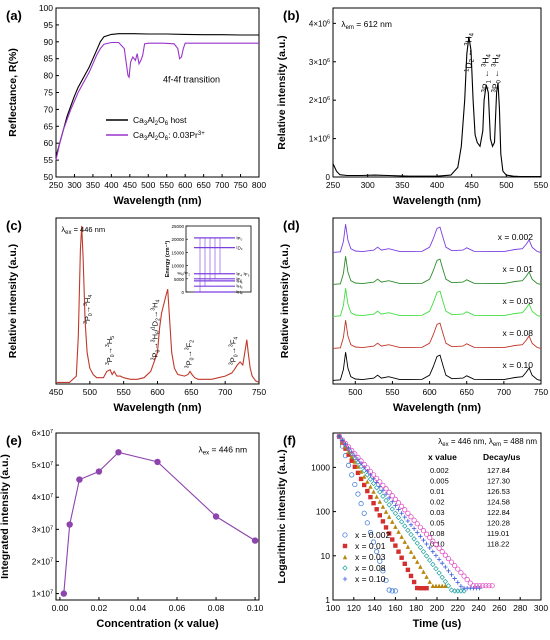  Describe the element at coordinates (42, 594) in the screenshot. I see `y-tick-label: 1×107` at that location.